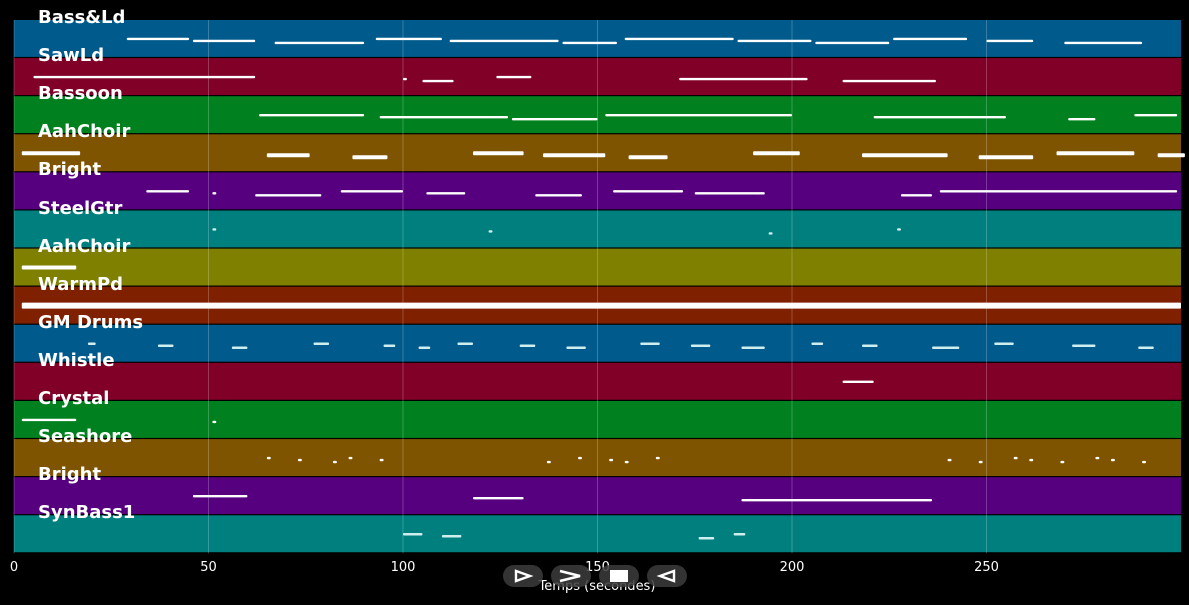  What do you see at coordinates (208, 567) in the screenshot?
I see `x-tick-label: 50` at bounding box center [208, 567].